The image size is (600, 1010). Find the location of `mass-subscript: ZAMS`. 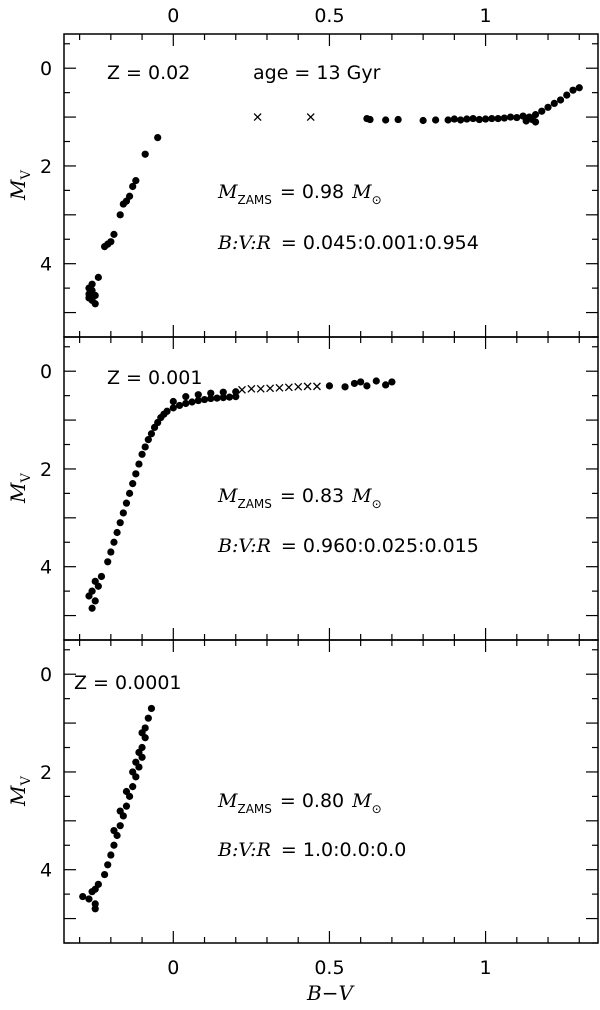

mass-subscript: ZAMS is located at coordinates (254, 504).